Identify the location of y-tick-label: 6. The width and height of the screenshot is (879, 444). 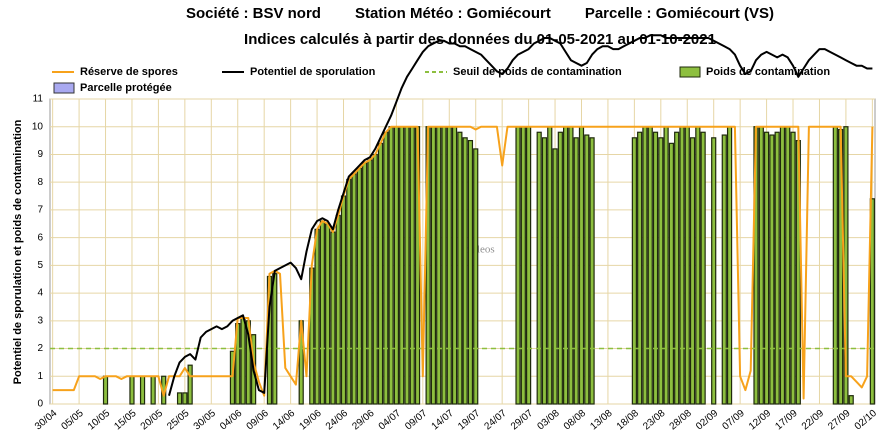
(40, 237).